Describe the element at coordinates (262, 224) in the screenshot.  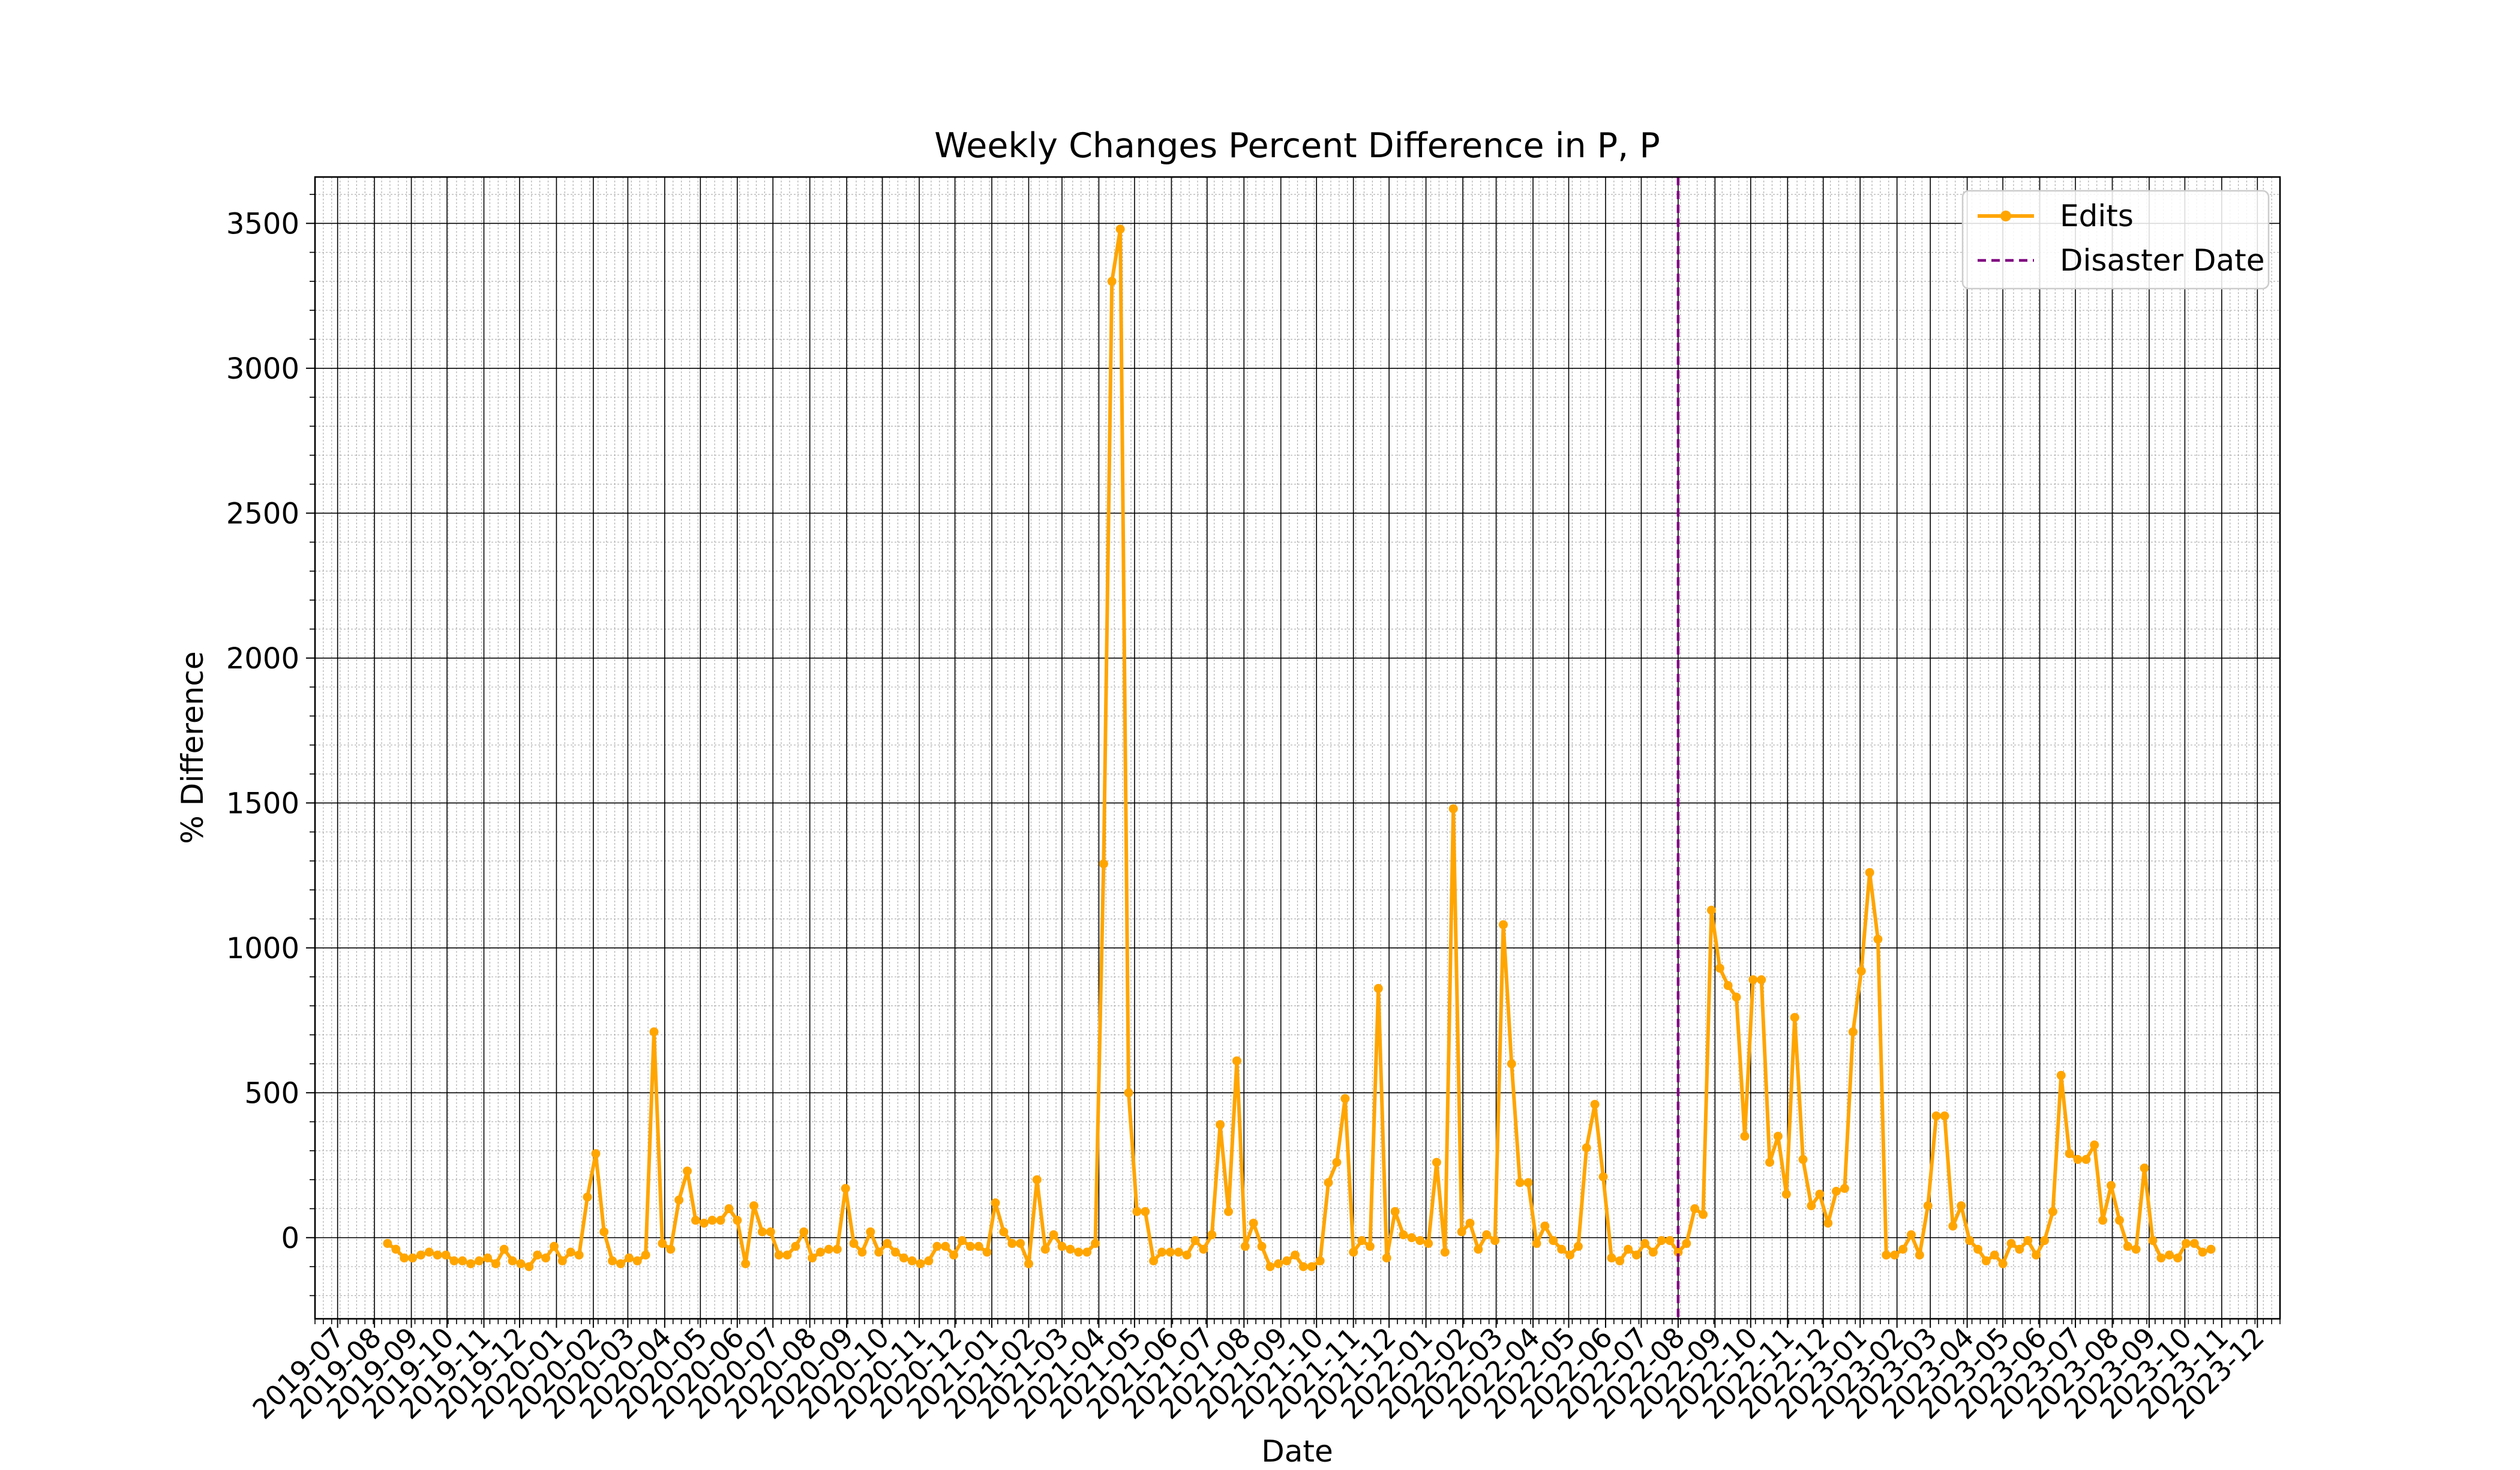
I see `y-tick-label: 3500` at that location.